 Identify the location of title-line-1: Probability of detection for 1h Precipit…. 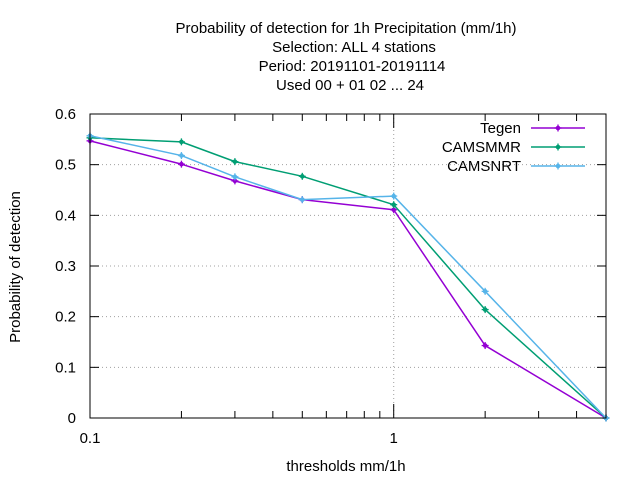
(346, 28).